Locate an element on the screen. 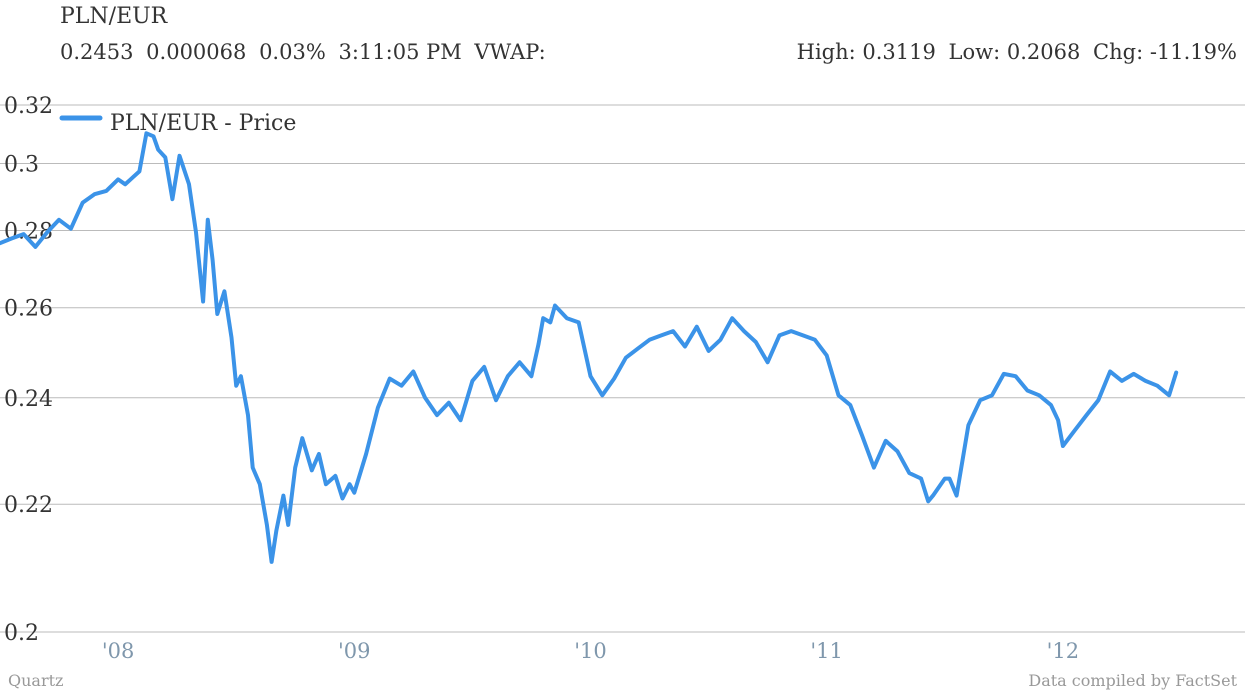  y-axis-ticks: 0.20.220.240.260.280.30.32 is located at coordinates (28, 370).